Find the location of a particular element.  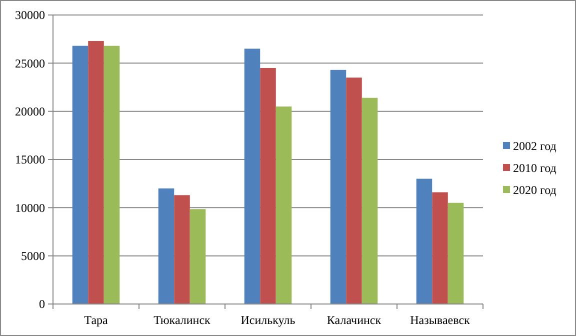

x-tick-label: Исилькуль is located at coordinates (268, 320).